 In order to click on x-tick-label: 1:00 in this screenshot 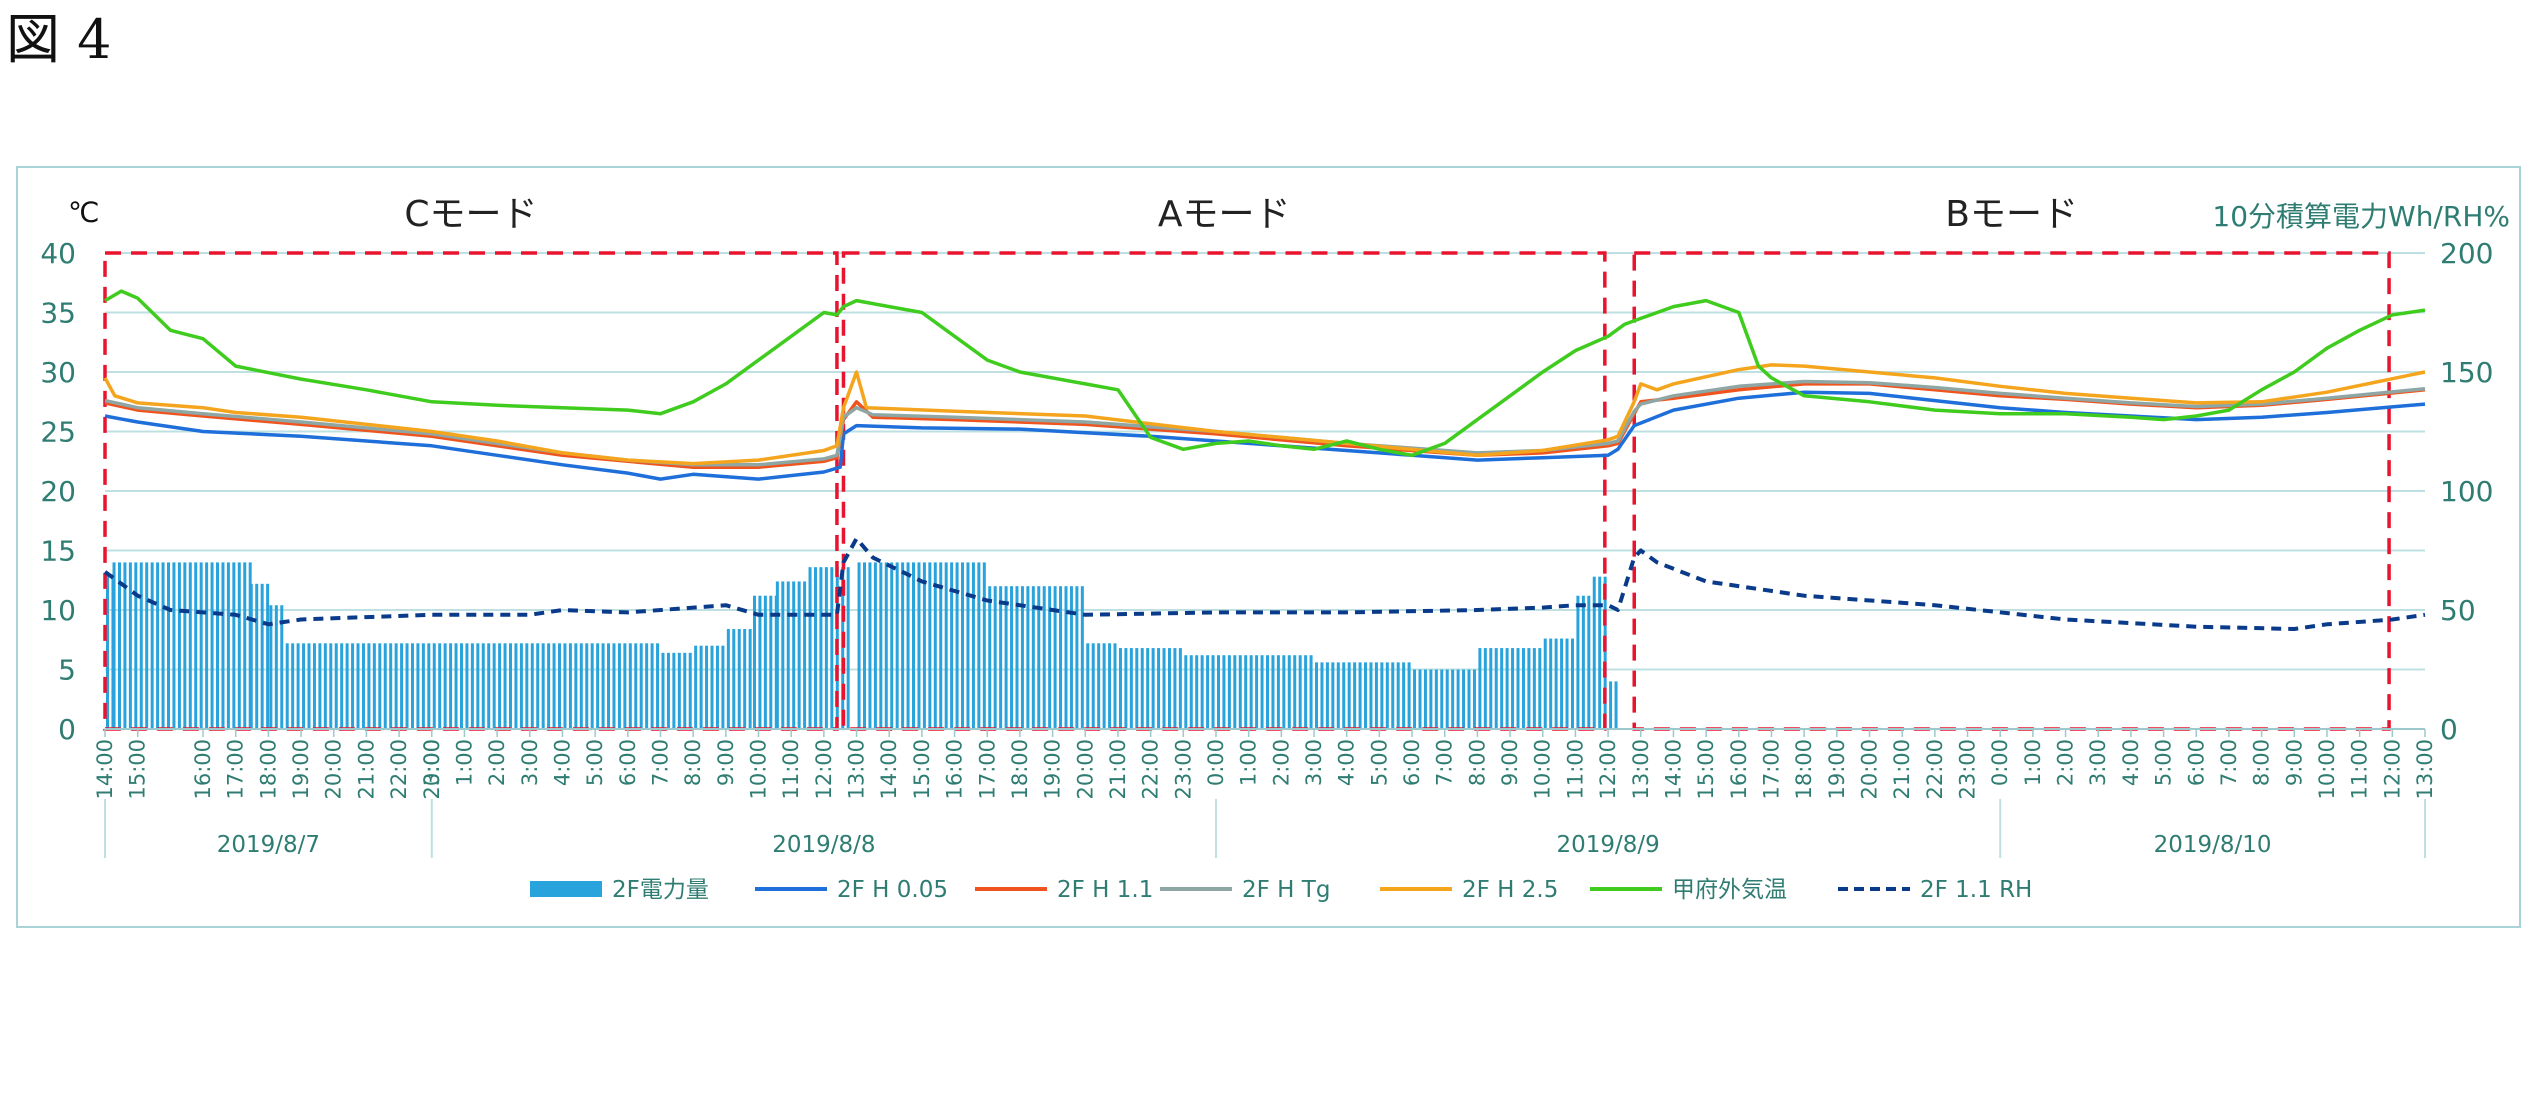, I will do `click(1249, 762)`.